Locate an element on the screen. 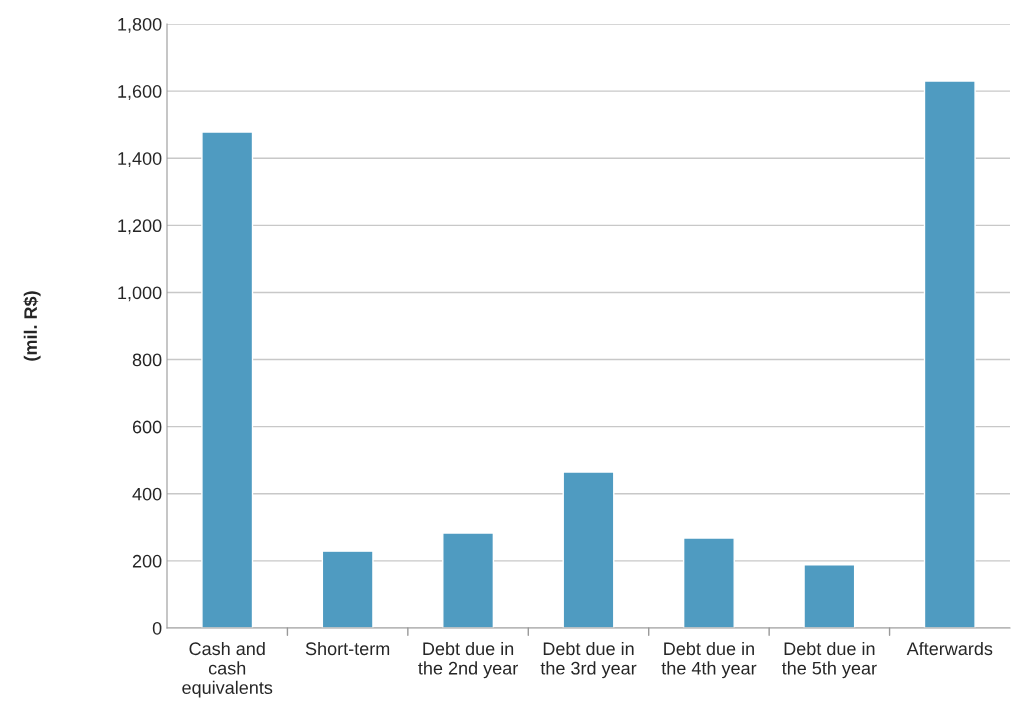 The width and height of the screenshot is (1023, 706). x-tick-label: Cash and cash equivalents is located at coordinates (227, 669).